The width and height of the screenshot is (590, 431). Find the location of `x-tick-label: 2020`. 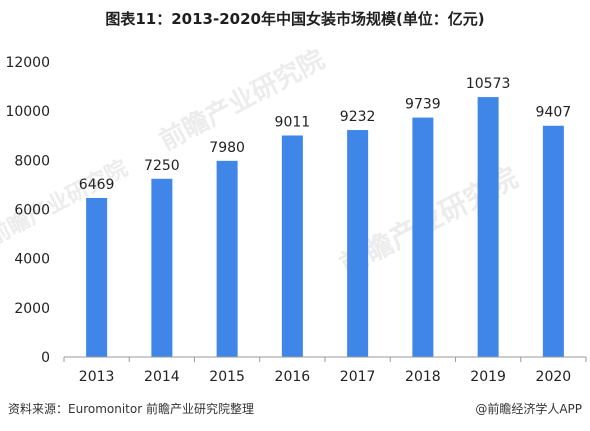

x-tick-label: 2020 is located at coordinates (554, 377).